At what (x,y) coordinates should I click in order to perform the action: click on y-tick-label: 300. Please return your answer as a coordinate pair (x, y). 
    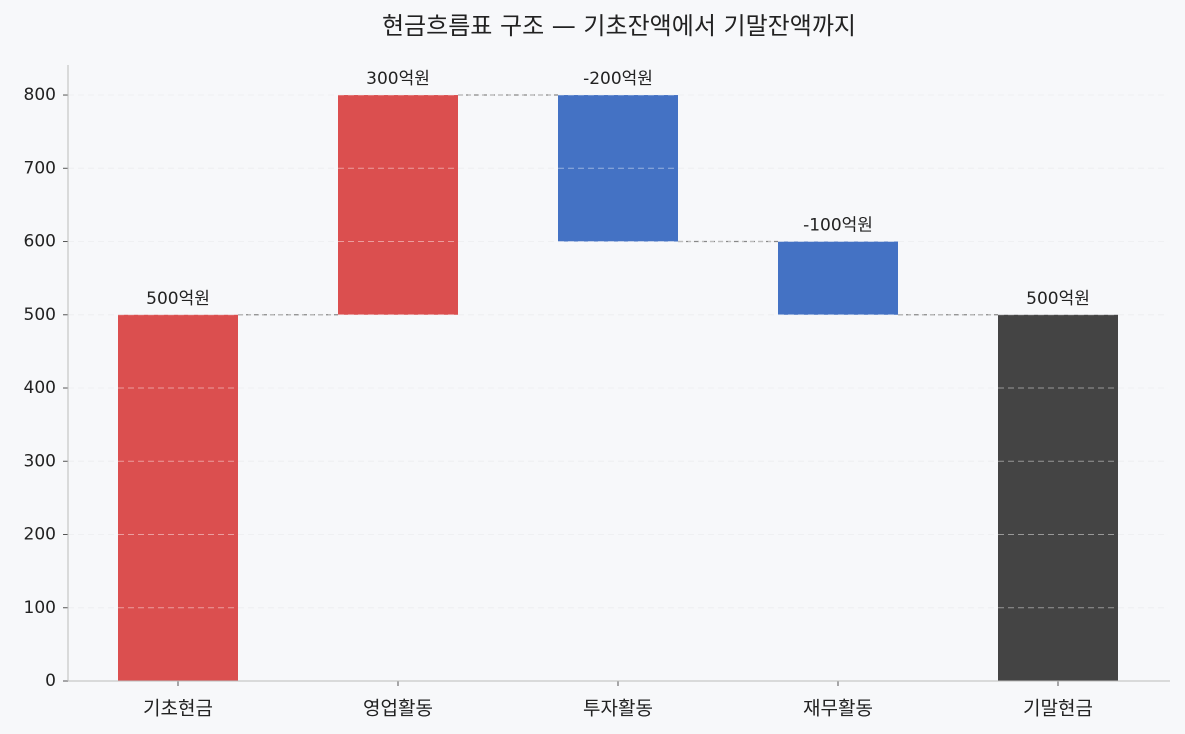
    Looking at the image, I should click on (40, 461).